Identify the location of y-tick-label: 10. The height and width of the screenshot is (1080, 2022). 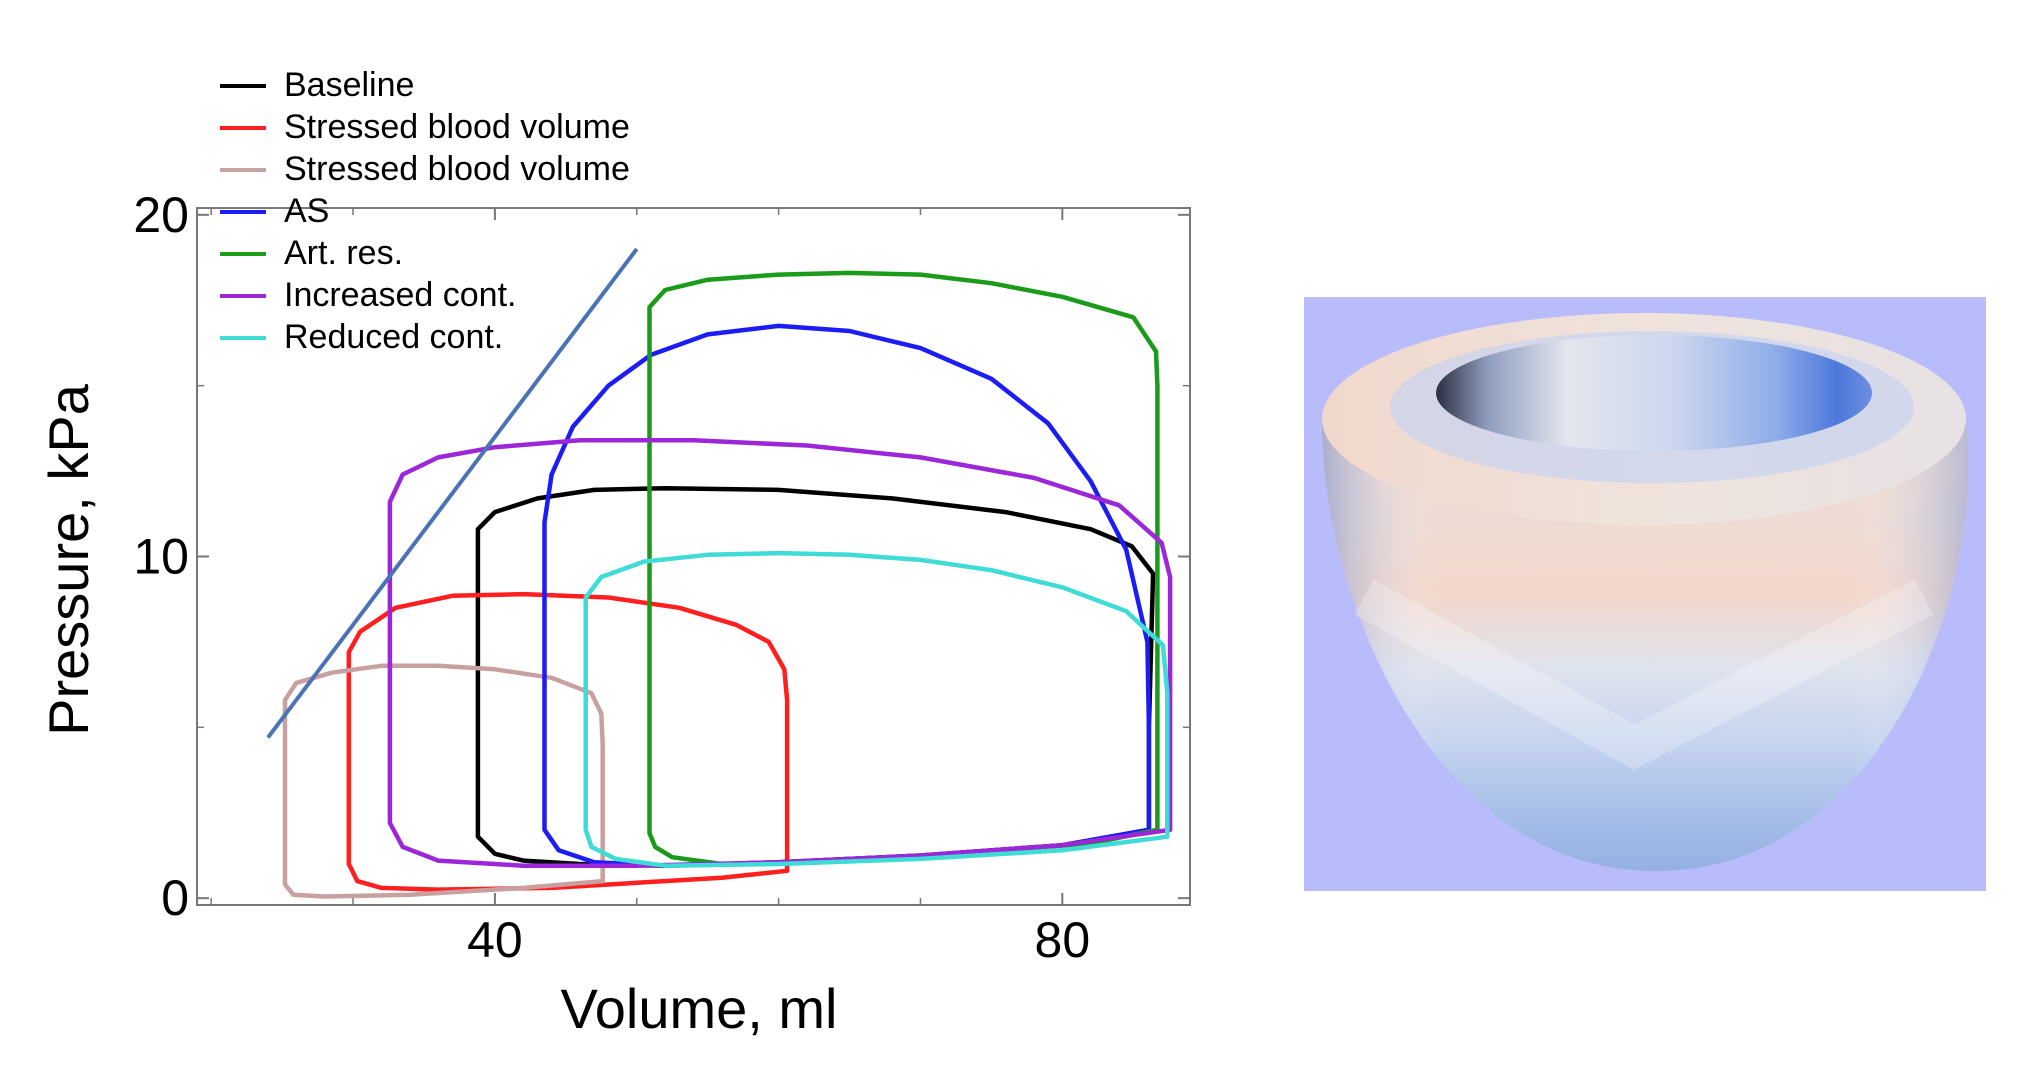
(161, 557).